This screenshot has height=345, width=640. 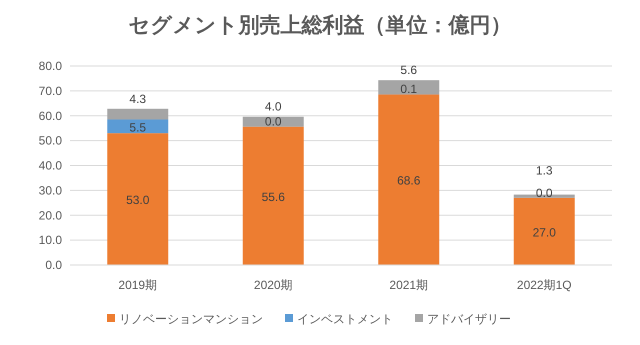 I want to click on data-label: 5.5, so click(x=137, y=127).